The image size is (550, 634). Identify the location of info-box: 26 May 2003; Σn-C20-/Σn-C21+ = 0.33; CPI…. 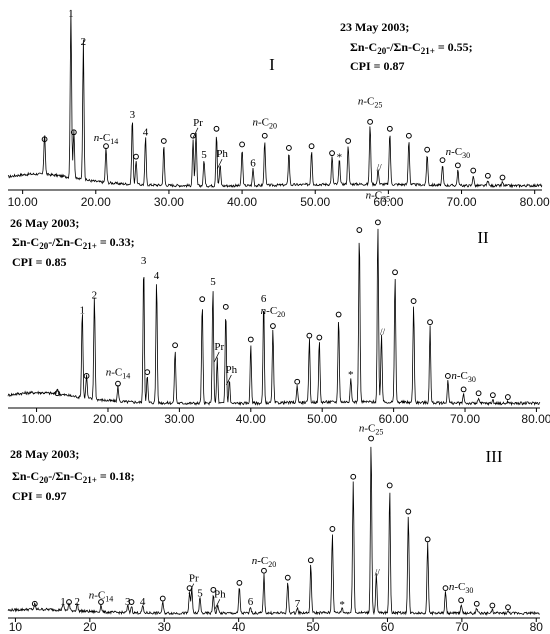
(72, 242).